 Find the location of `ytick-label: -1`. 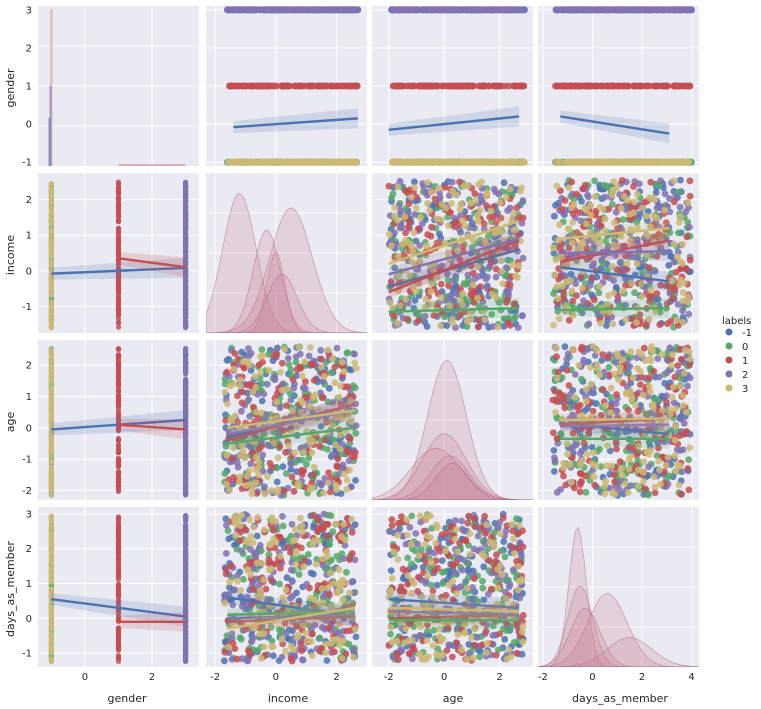

ytick-label: -1 is located at coordinates (27, 307).